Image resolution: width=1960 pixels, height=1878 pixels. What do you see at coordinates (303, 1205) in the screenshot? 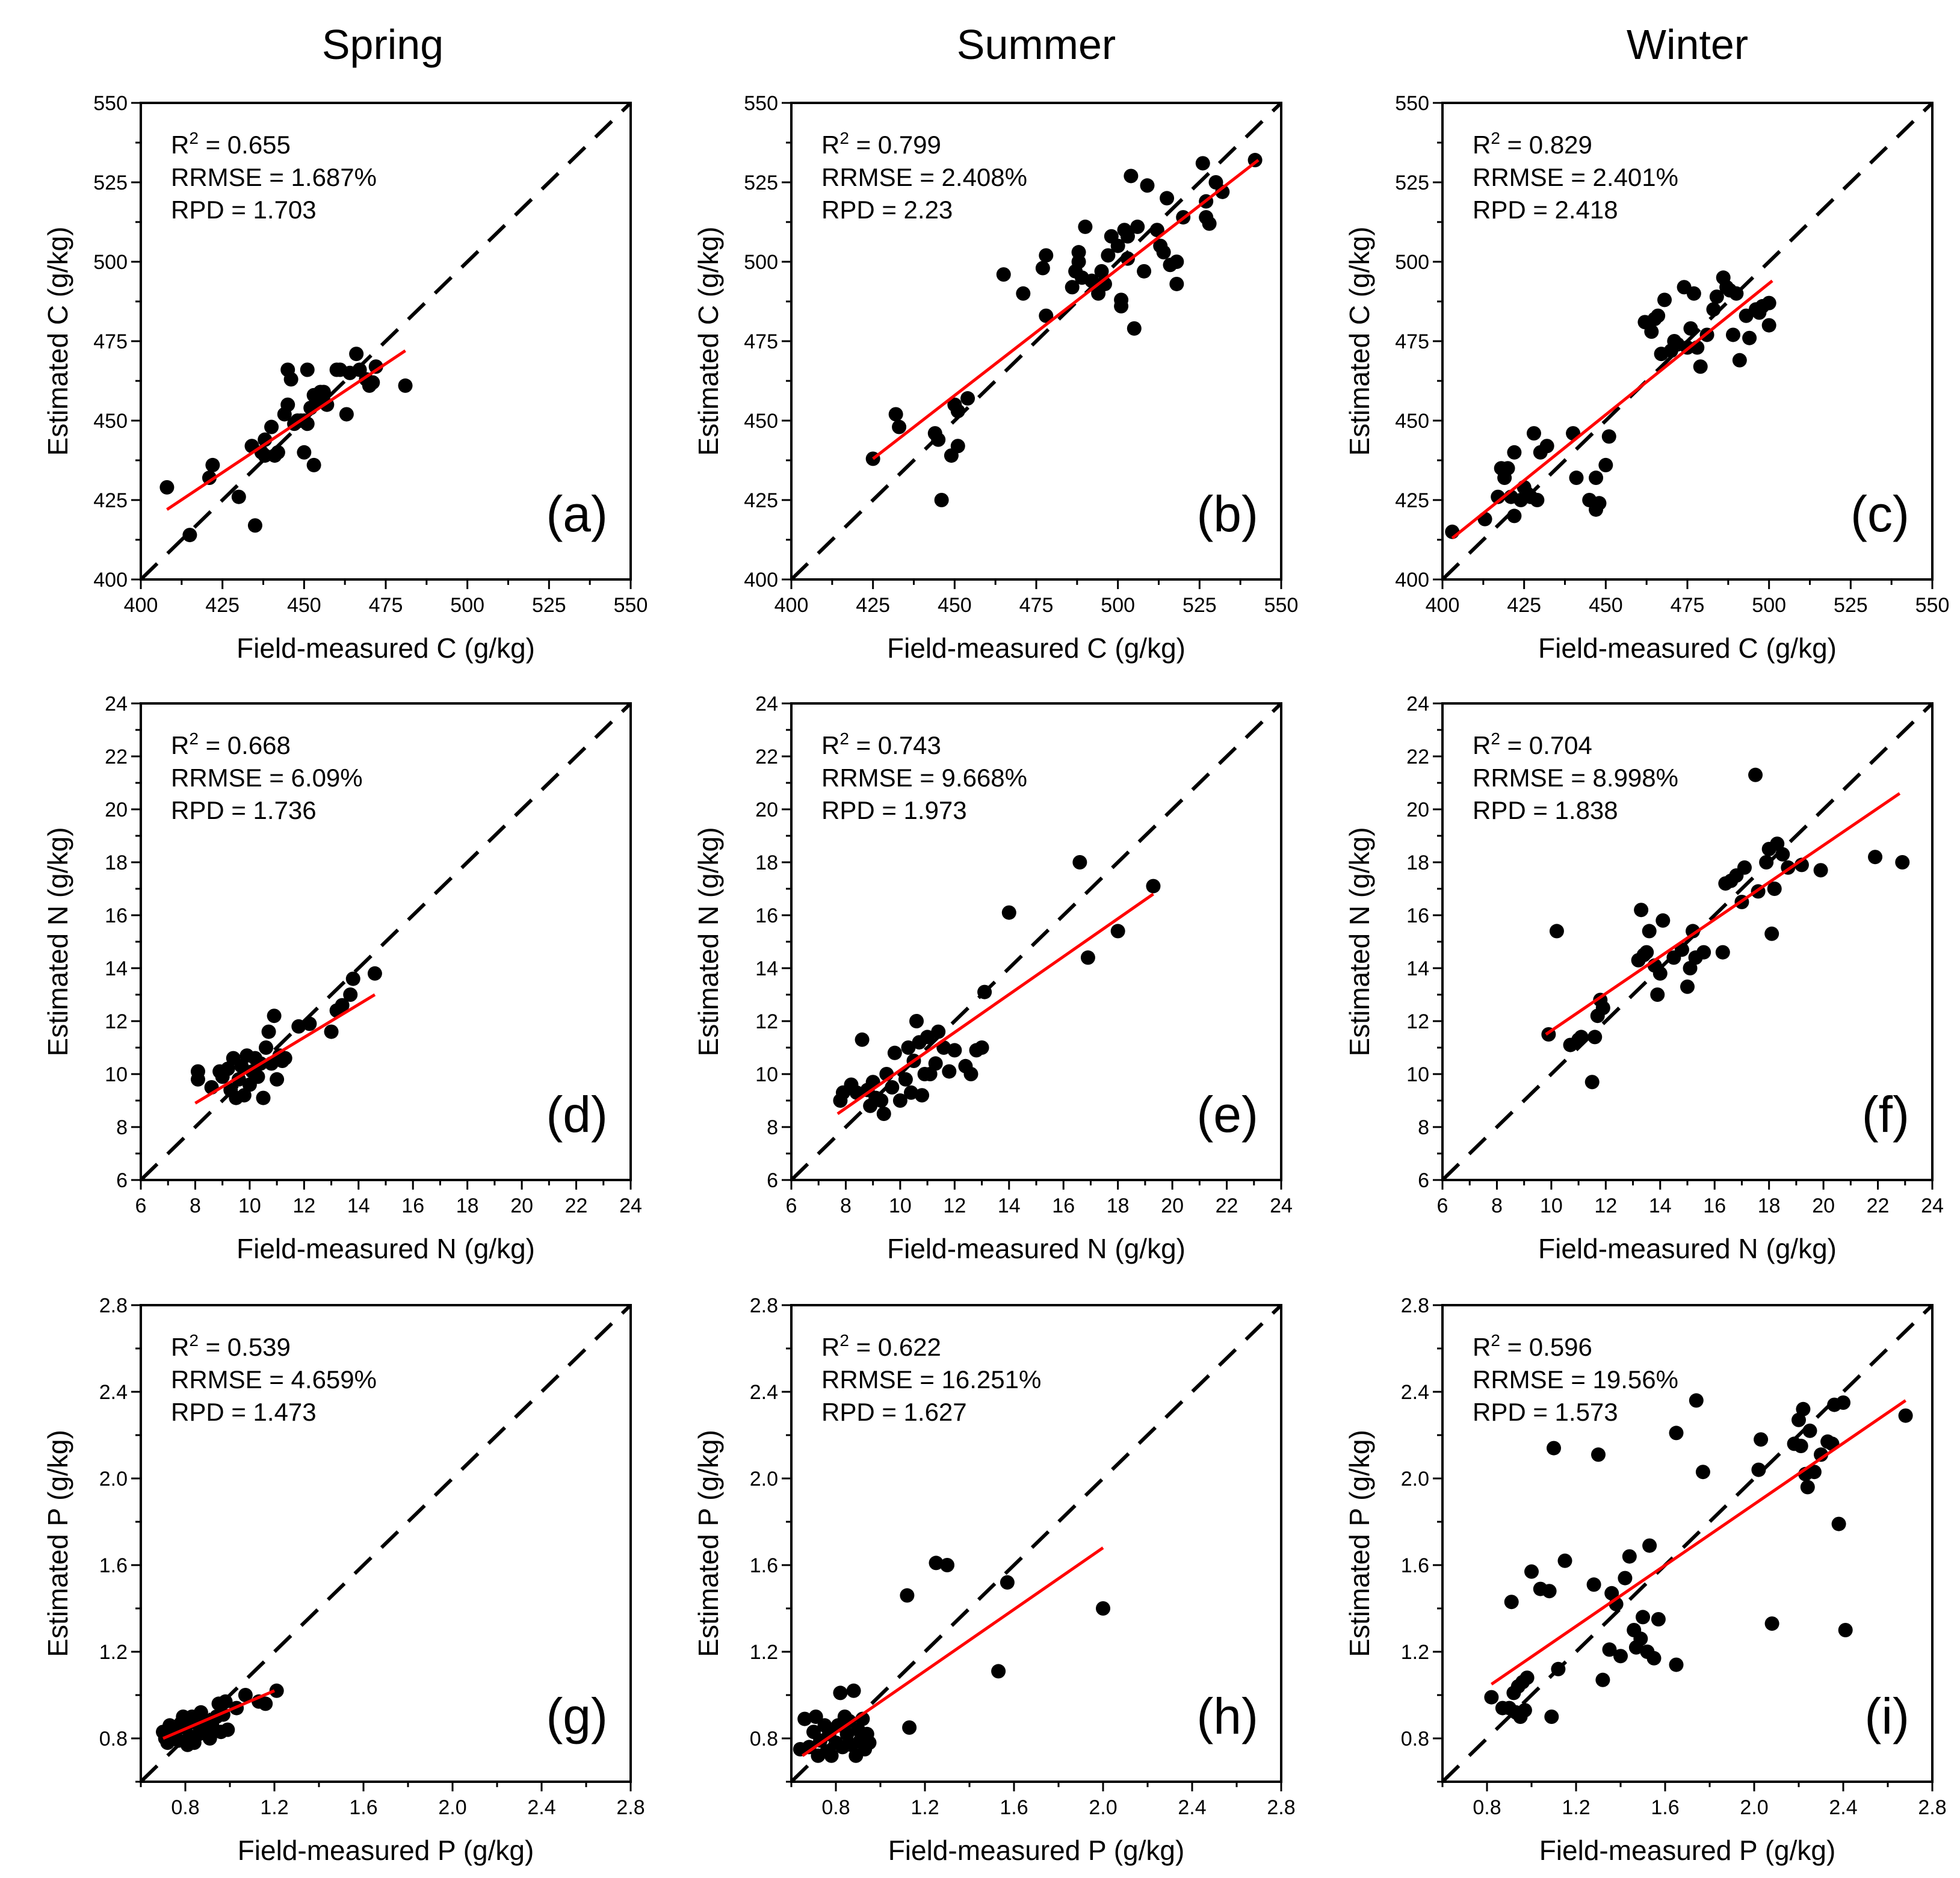
I see `x-tick-label: 12` at bounding box center [303, 1205].